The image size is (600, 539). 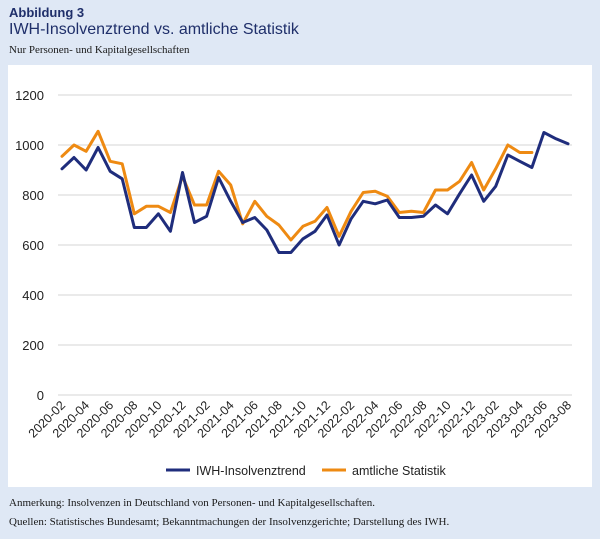 I want to click on legend: IWH-Insolvenztrend amtliche Statistik, so click(x=306, y=471).